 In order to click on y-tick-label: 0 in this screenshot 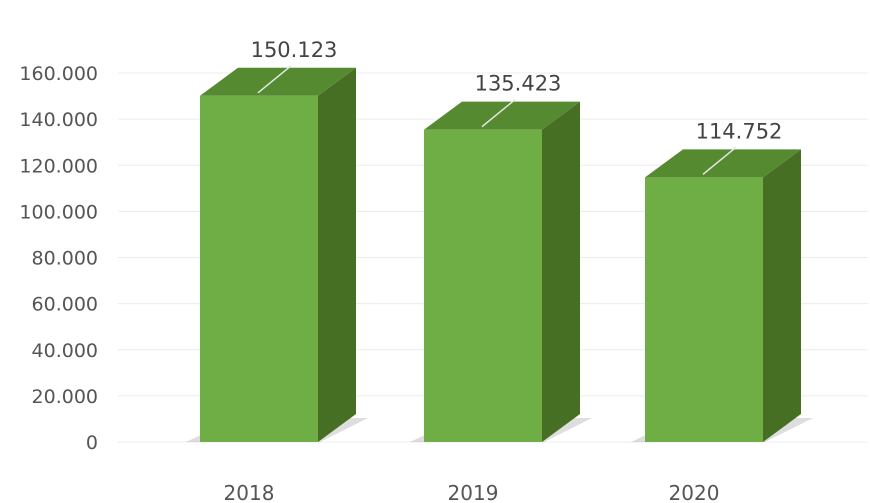, I will do `click(92, 443)`.